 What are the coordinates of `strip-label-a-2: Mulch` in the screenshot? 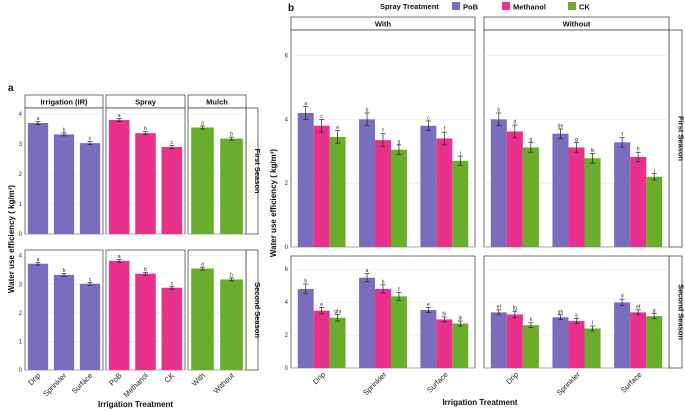 It's located at (217, 102).